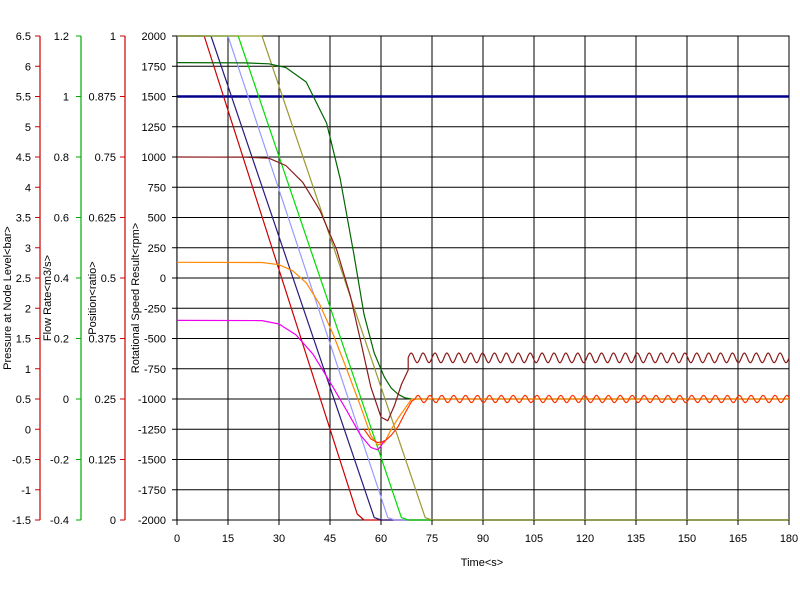 The width and height of the screenshot is (800, 600). I want to click on y-tick-label: -1, so click(26, 491).